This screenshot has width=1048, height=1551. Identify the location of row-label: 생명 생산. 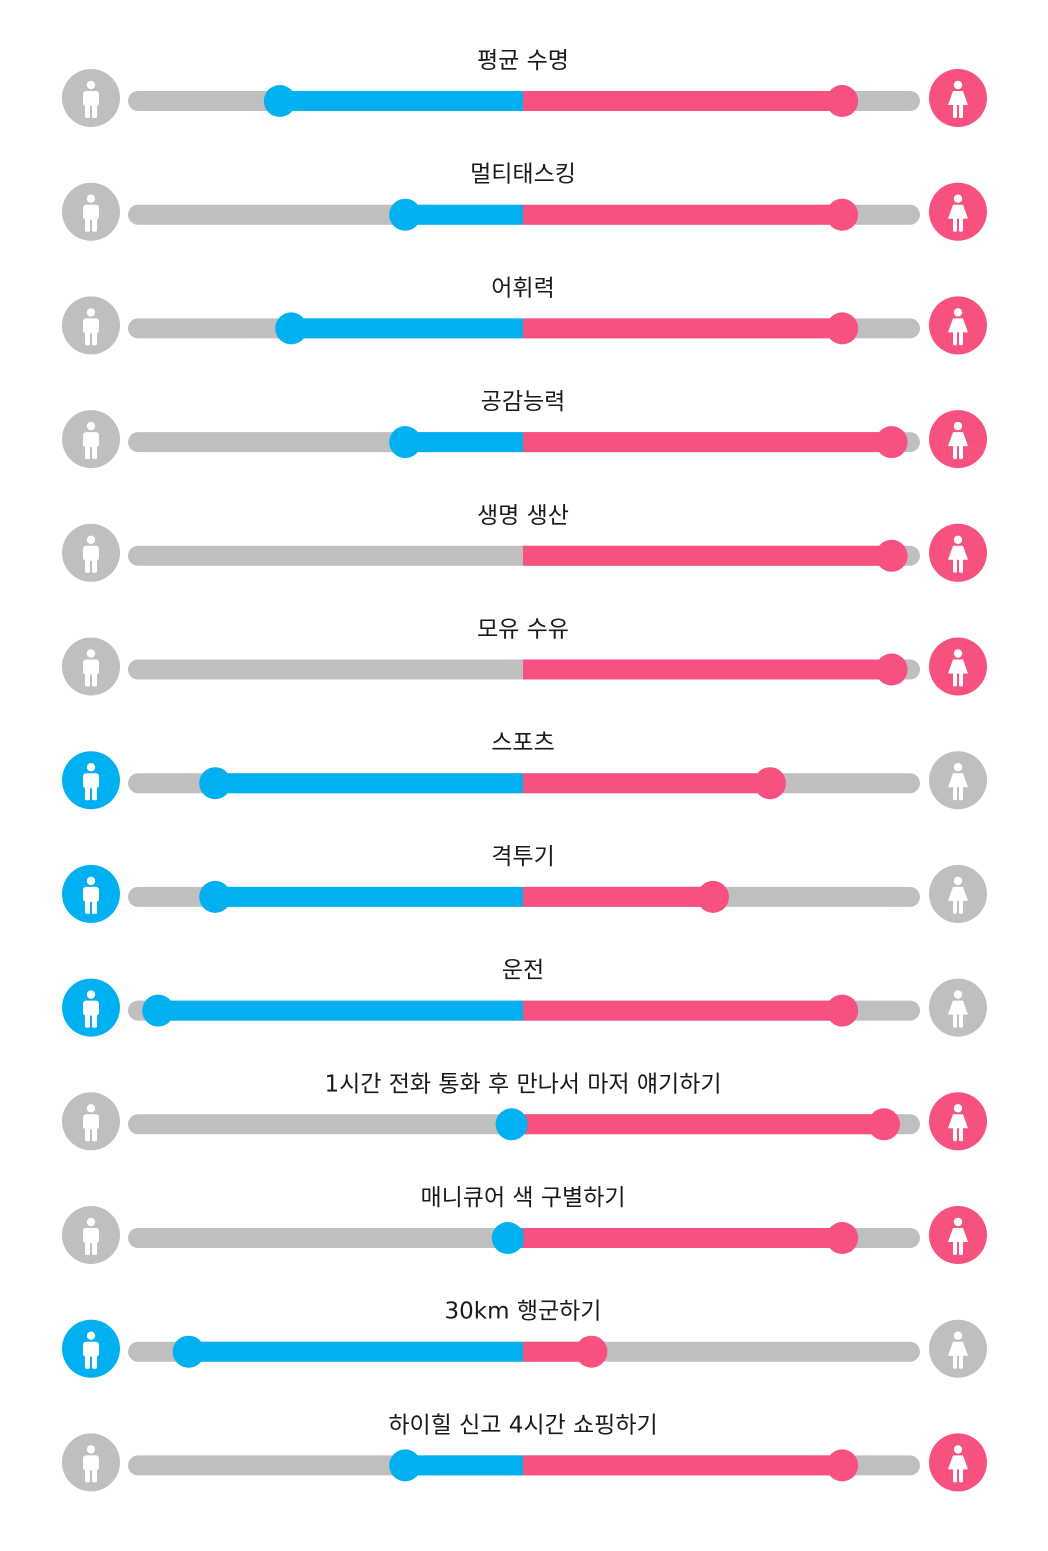
(523, 516).